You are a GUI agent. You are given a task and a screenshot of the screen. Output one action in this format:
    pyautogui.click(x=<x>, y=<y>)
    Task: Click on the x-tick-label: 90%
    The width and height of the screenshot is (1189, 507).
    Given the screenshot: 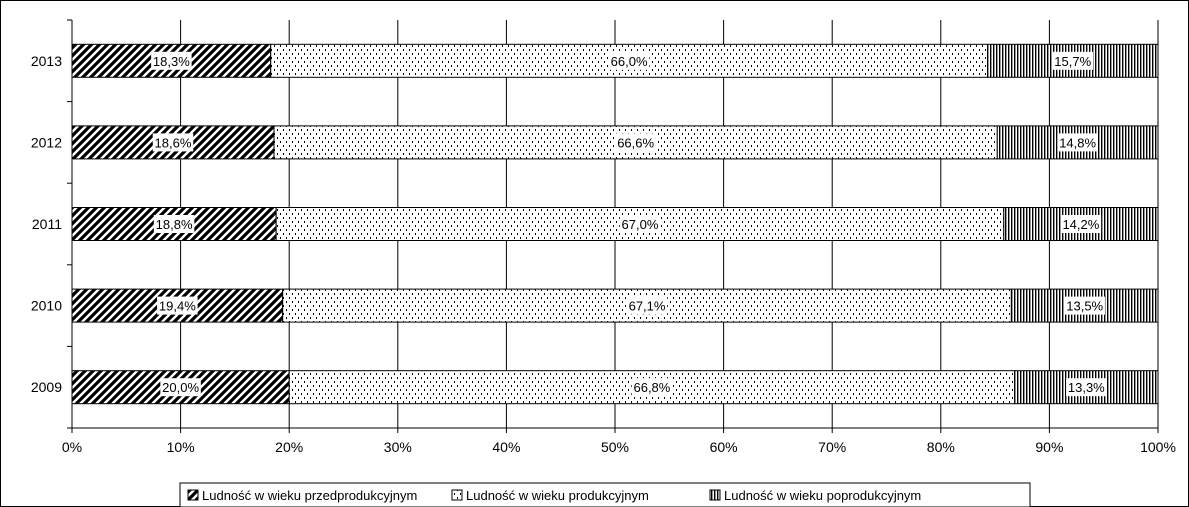 What is the action you would take?
    pyautogui.click(x=1049, y=447)
    